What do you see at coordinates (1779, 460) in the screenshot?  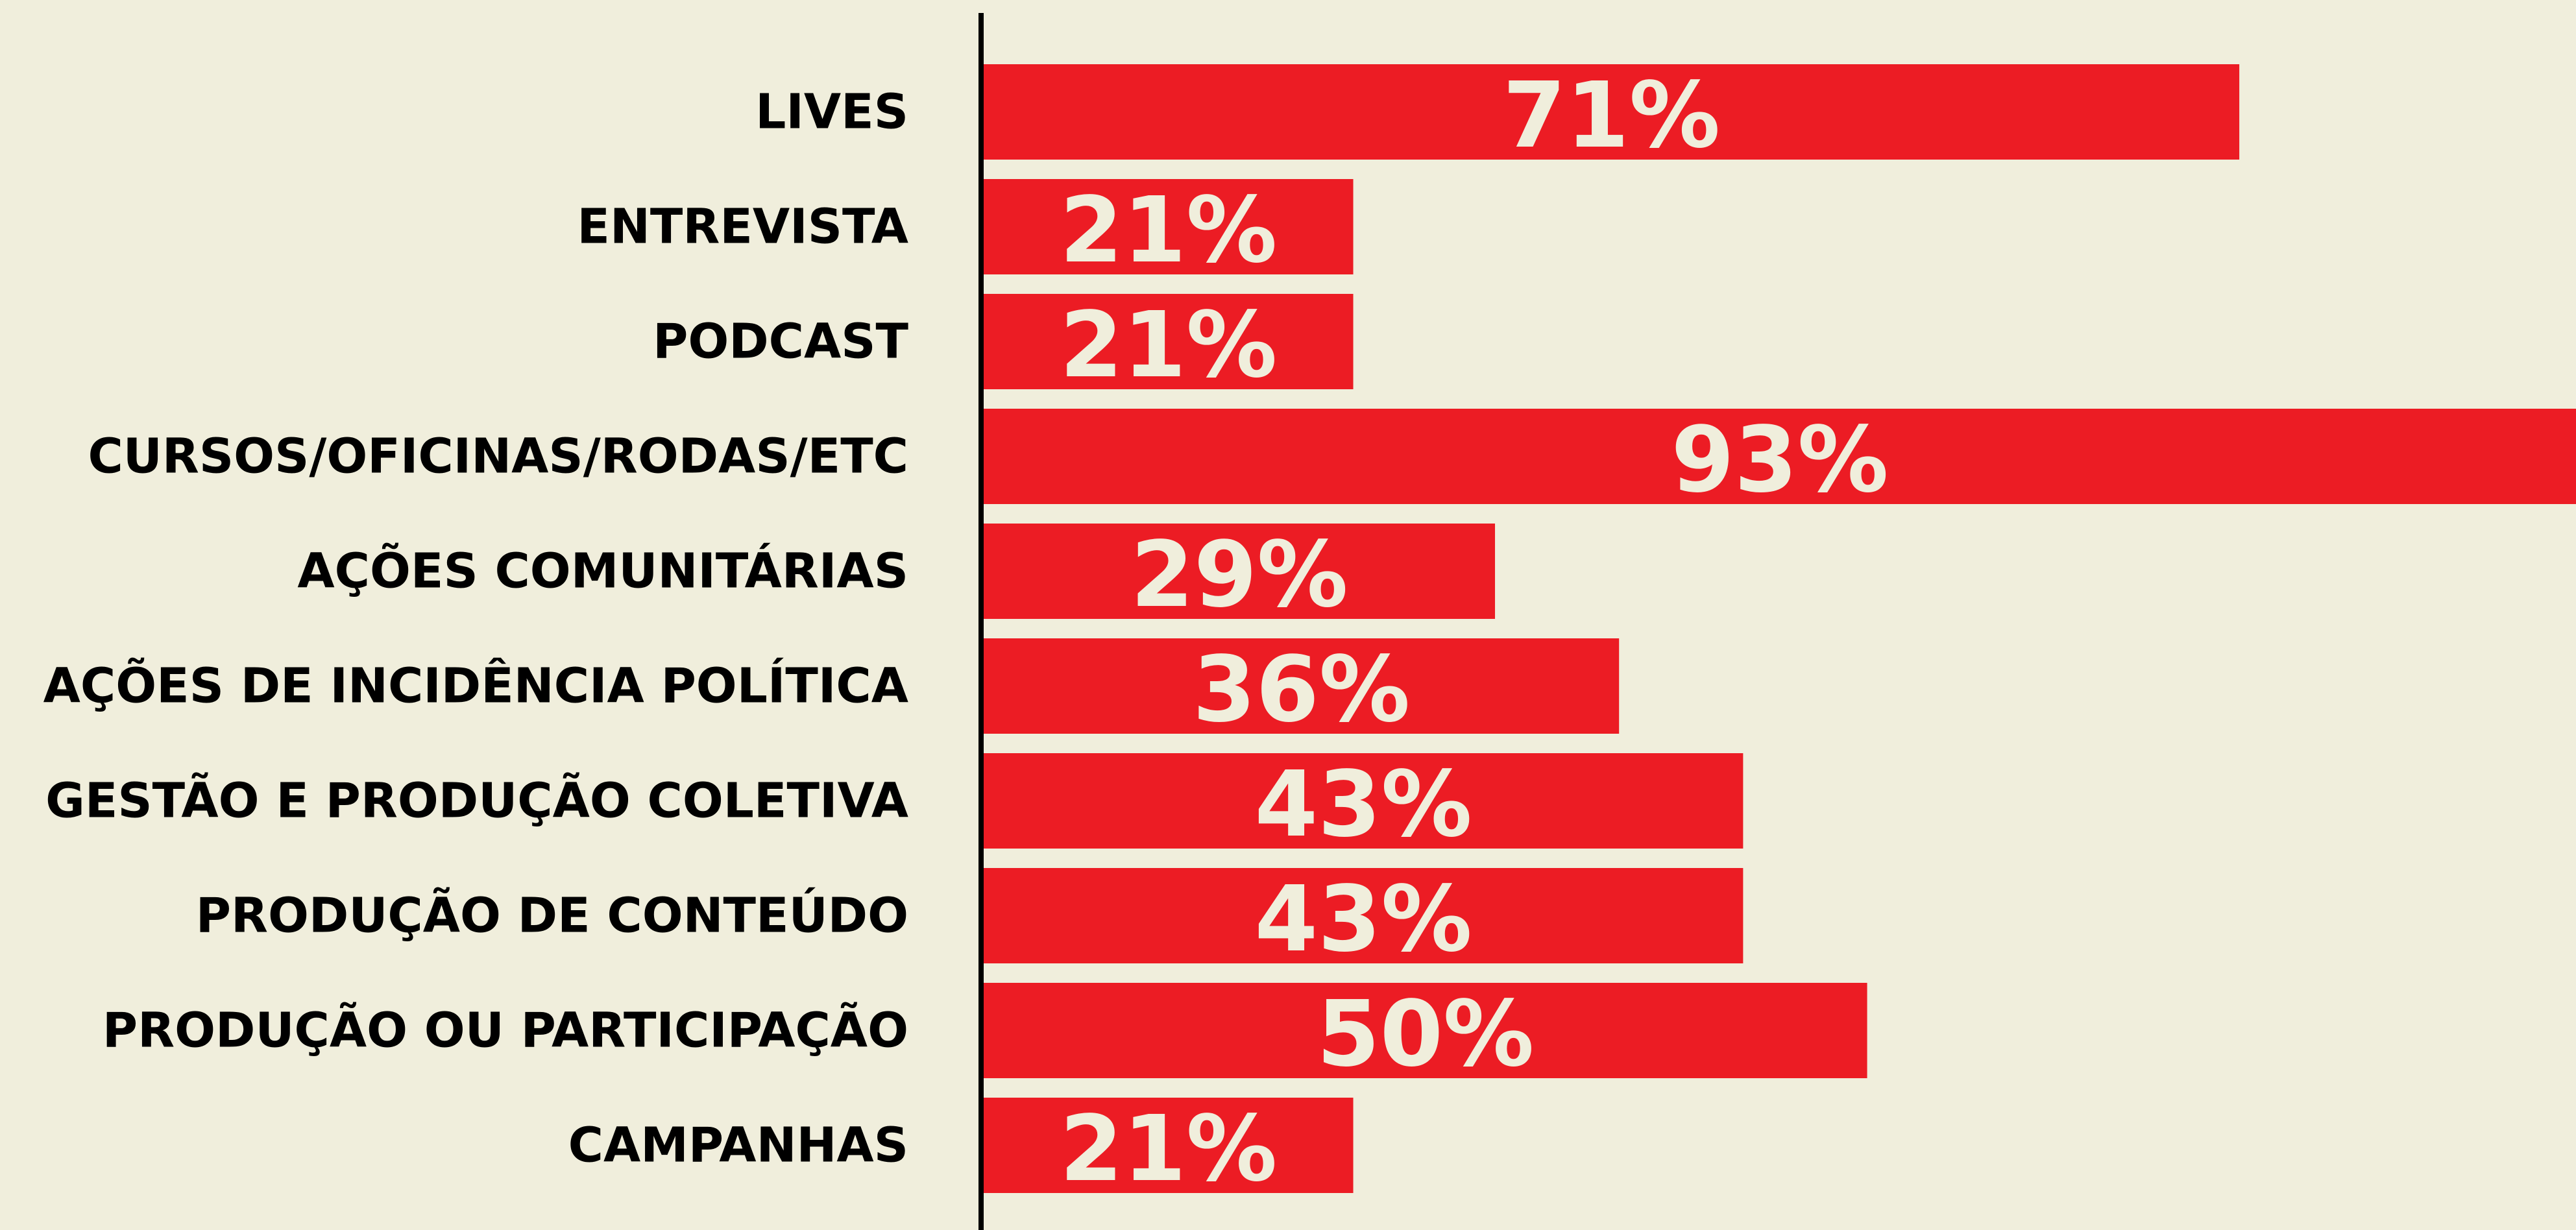 I see `value-label: 93%` at bounding box center [1779, 460].